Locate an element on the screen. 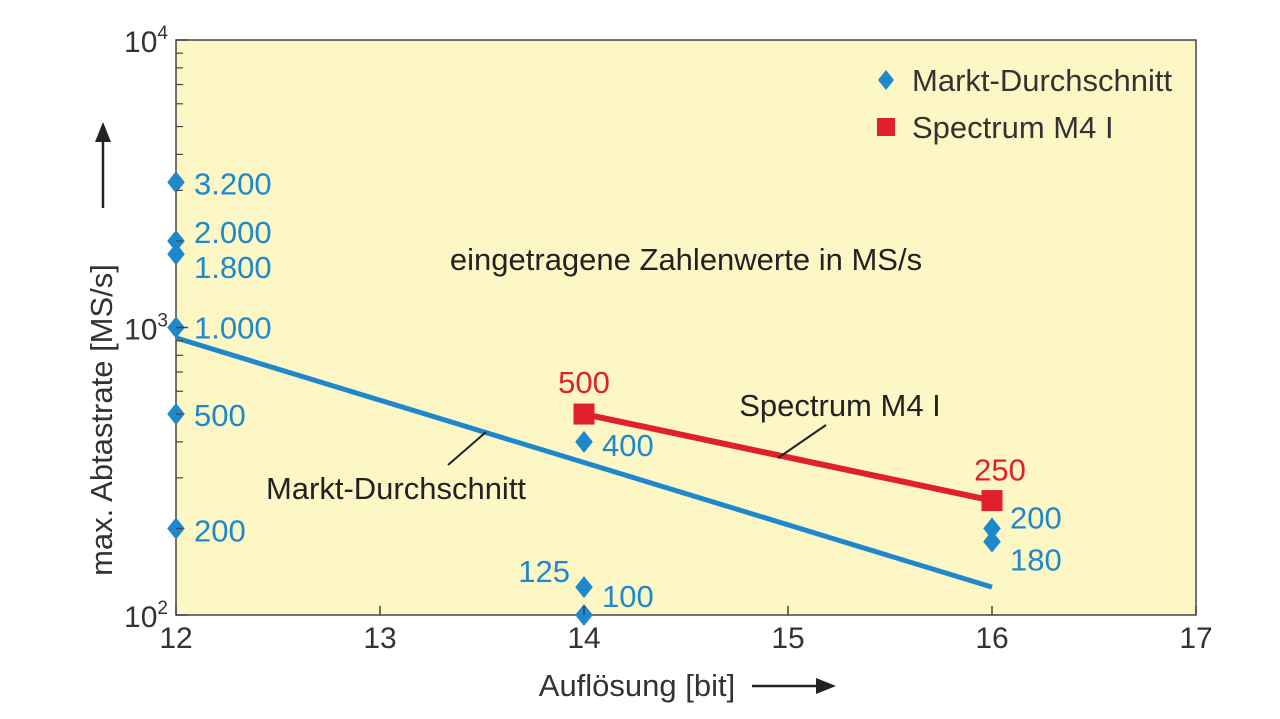 The height and width of the screenshot is (719, 1280). spectrum-line-label: Spectrum M4 I is located at coordinates (840, 405).